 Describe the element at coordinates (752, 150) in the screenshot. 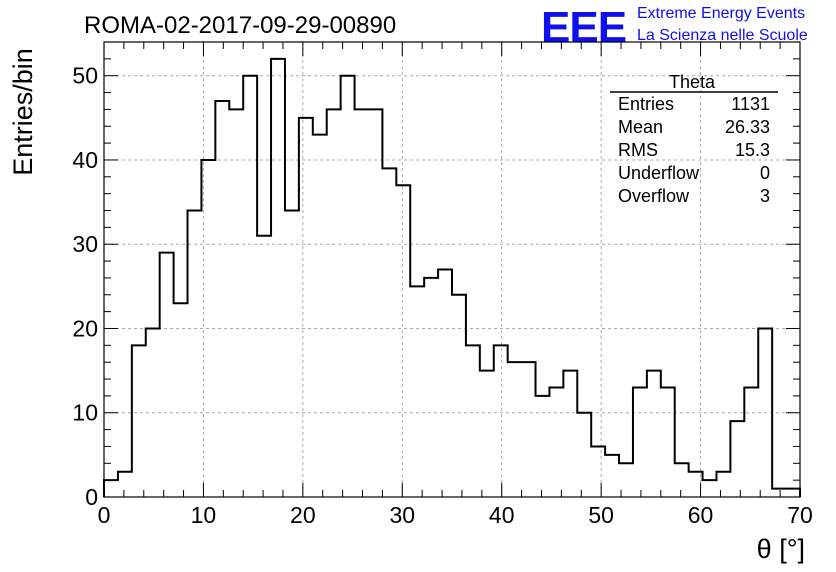

I see `stats-value: 15.3` at that location.